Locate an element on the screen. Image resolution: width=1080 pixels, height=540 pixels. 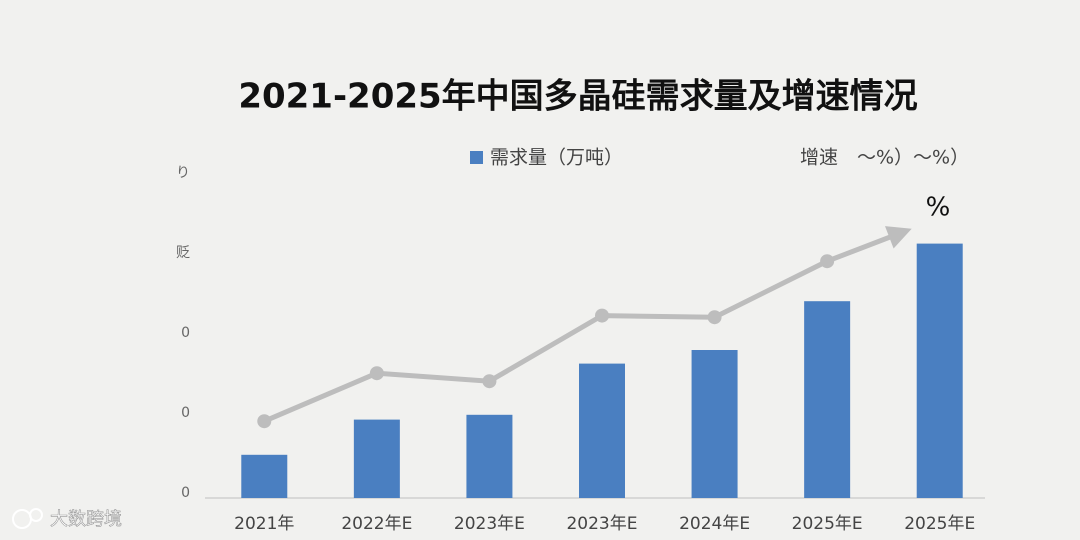
x-tick-label: 2022年E is located at coordinates (376, 524).